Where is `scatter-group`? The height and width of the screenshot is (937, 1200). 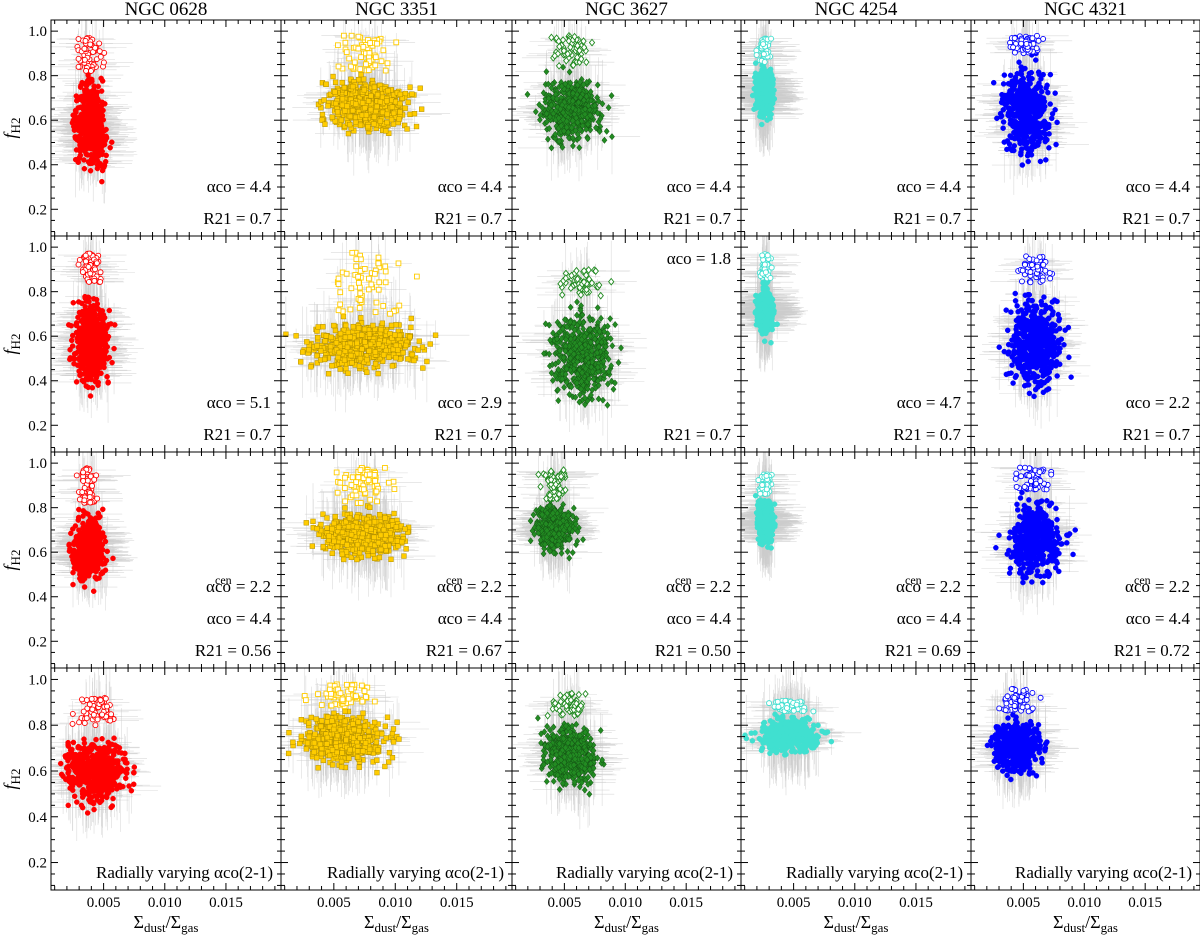
scatter-group is located at coordinates (94, 112).